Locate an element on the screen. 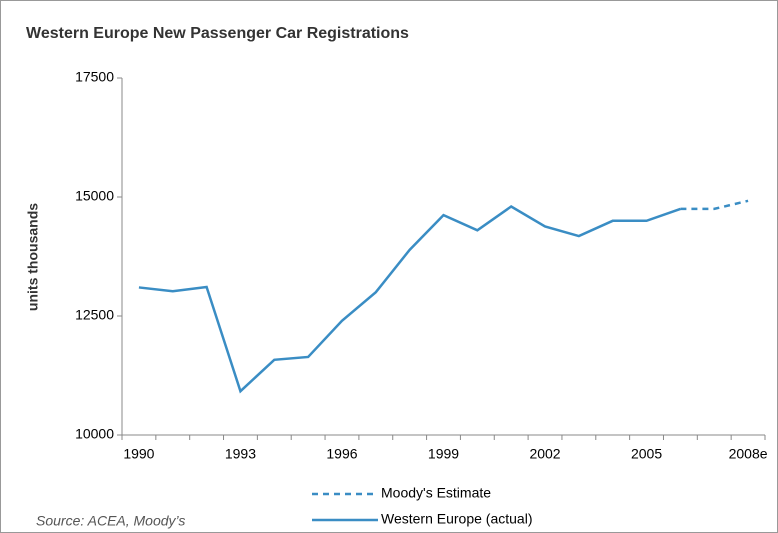  source-note: Source: ACEA, Moody’s is located at coordinates (110, 521).